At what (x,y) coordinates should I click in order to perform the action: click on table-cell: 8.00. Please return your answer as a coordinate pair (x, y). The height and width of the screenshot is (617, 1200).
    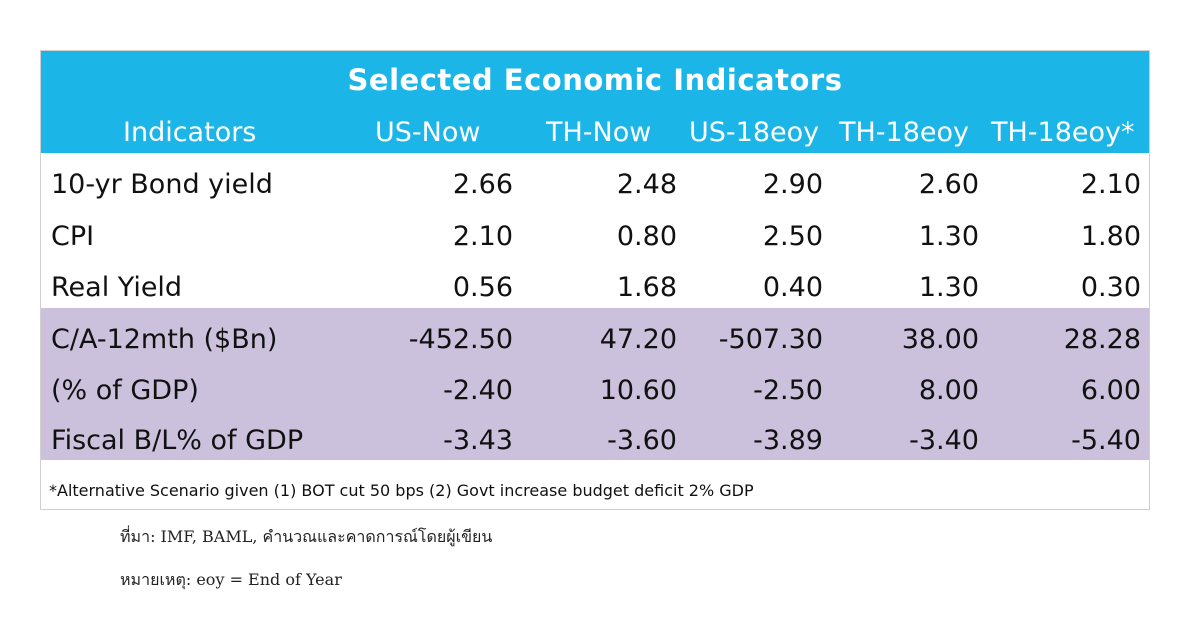
    Looking at the image, I should click on (948, 390).